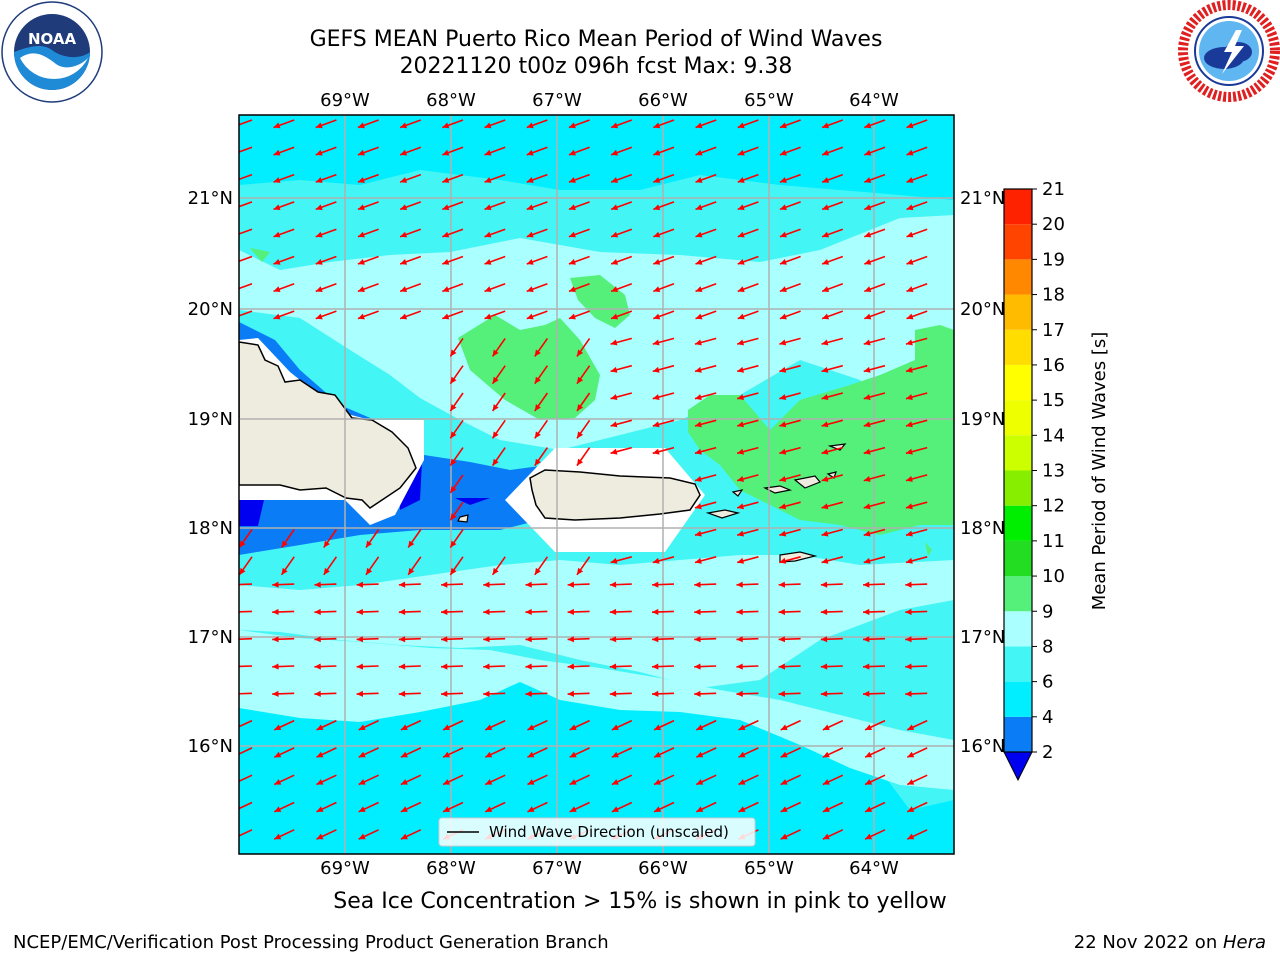  What do you see at coordinates (597, 832) in the screenshot?
I see `map-legend: Wind Wave Direction (unscaled)` at bounding box center [597, 832].